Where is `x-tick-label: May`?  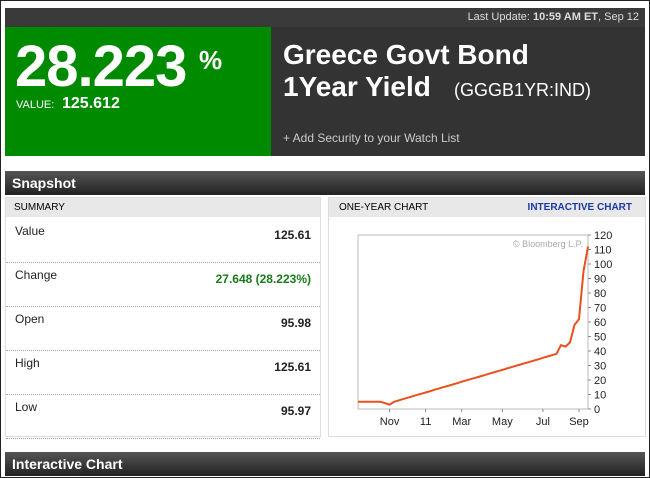 x-tick-label: May is located at coordinates (502, 422).